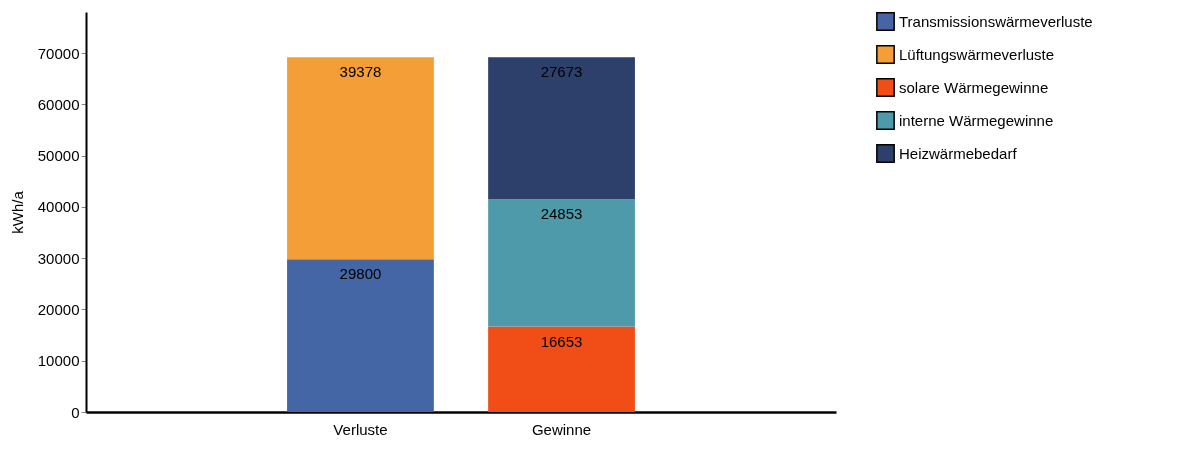  I want to click on y-tick-label: 60000, so click(58, 104).